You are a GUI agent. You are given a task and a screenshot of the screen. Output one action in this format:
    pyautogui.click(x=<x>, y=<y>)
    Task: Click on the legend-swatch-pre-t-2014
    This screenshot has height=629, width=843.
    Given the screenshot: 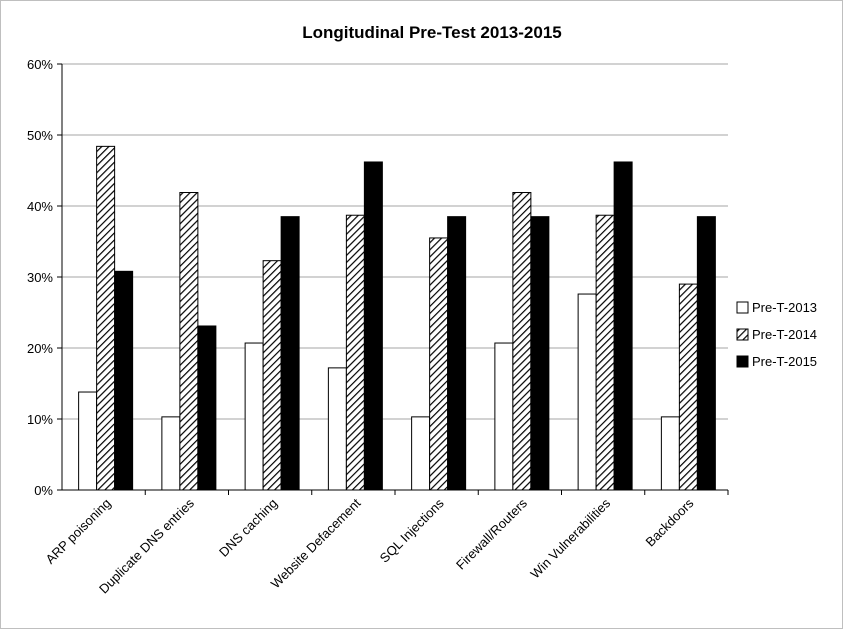 What is the action you would take?
    pyautogui.click(x=742, y=334)
    